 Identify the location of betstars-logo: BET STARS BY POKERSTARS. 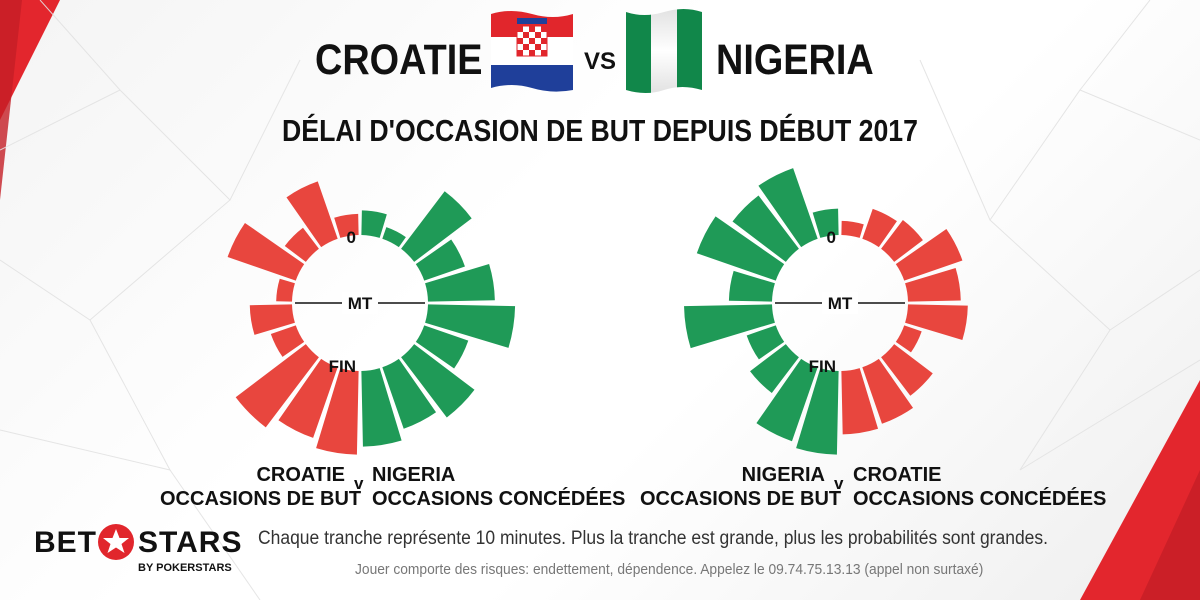
(133, 555).